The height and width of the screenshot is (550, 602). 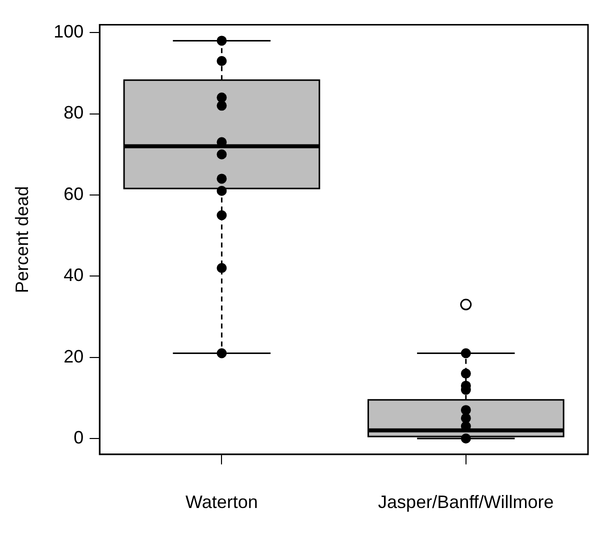 I want to click on y-tick-label: 0, so click(x=79, y=437).